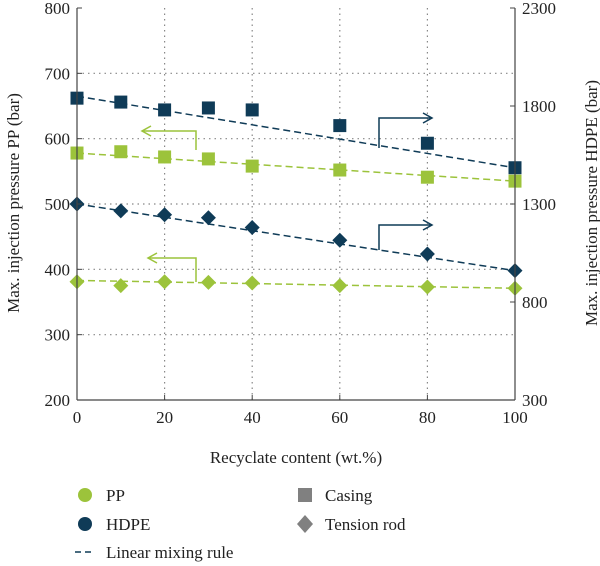 Image resolution: width=600 pixels, height=566 pixels. What do you see at coordinates (591, 203) in the screenshot?
I see `y-right-axis-label: Max. injection pressure HDPE (bar)` at bounding box center [591, 203].